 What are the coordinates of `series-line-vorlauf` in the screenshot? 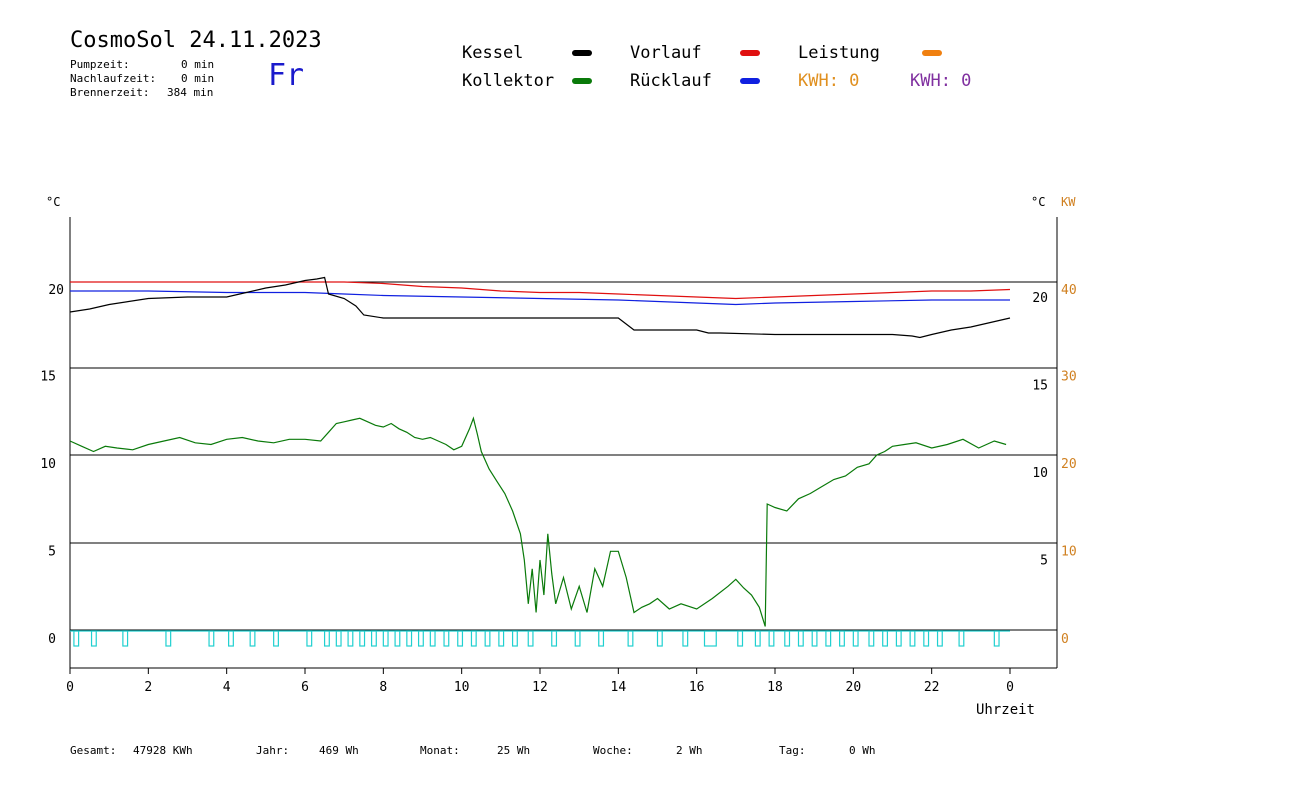 It's located at (540, 290).